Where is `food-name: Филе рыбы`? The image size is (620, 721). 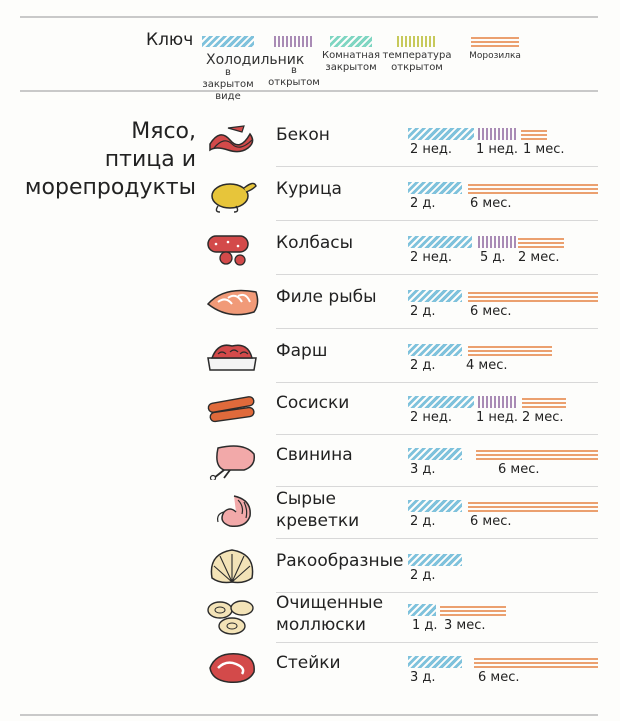
food-name: Филе рыбы is located at coordinates (326, 297).